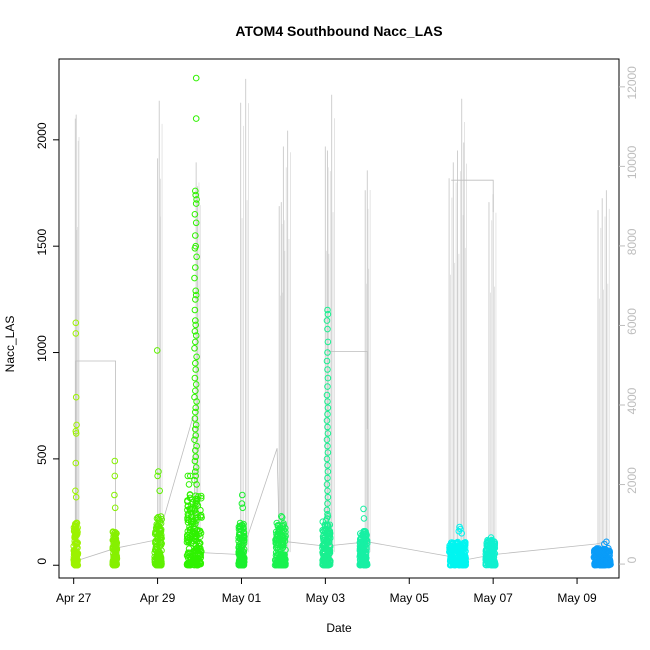  I want to click on y-tick-label: 1000, so click(42, 348).